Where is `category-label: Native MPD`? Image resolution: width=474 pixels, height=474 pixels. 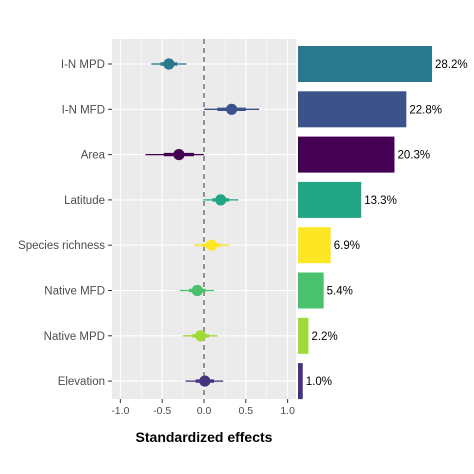 category-label: Native MPD is located at coordinates (74, 337).